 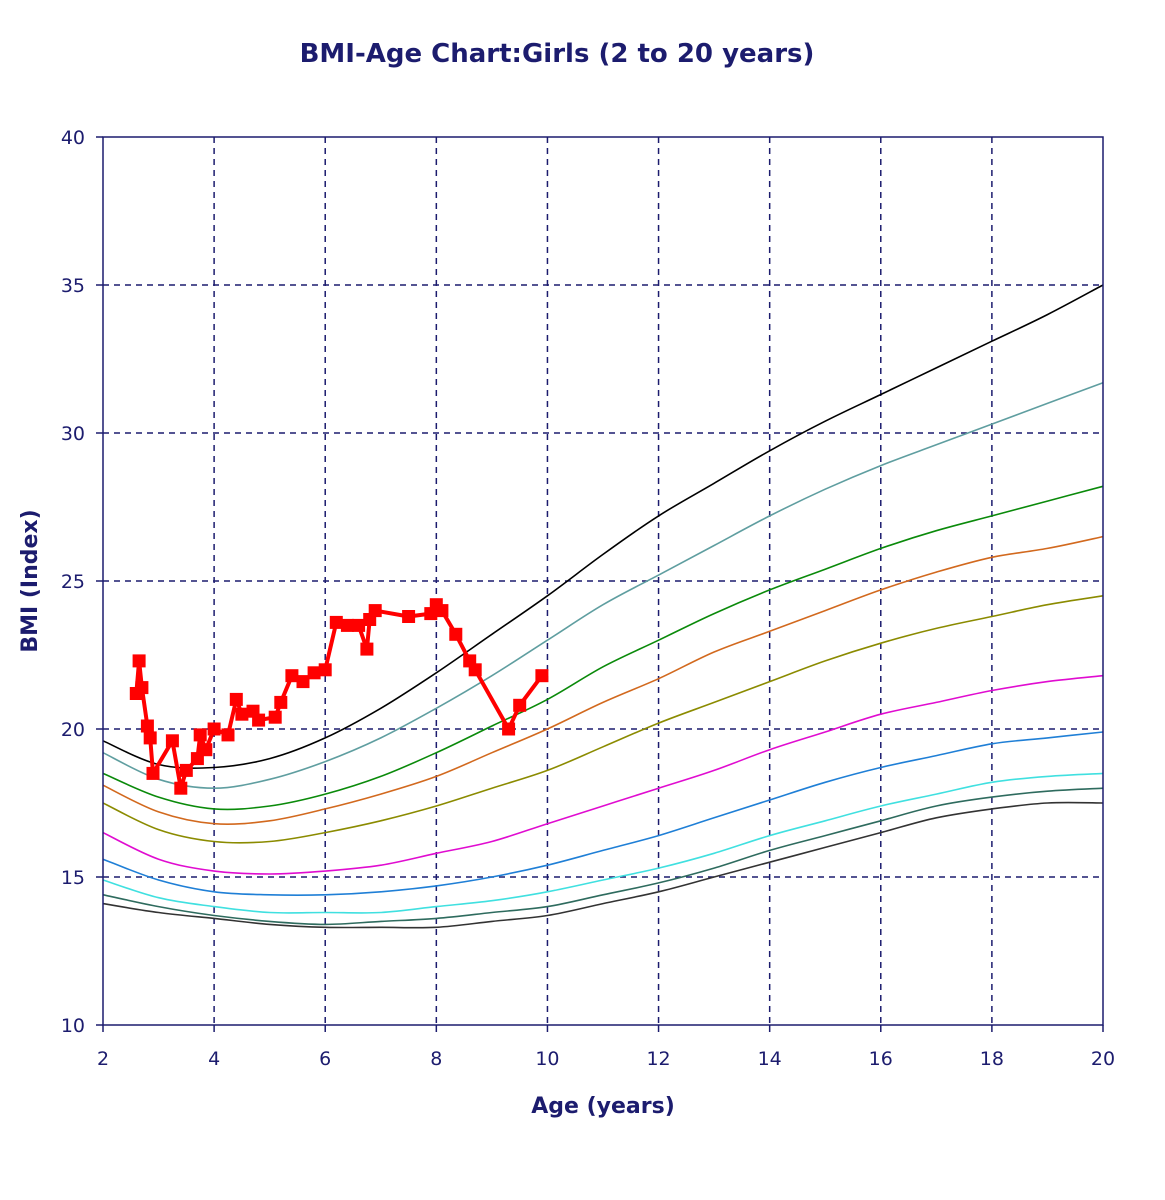 I want to click on x-tick-label: 4, so click(x=214, y=1059).